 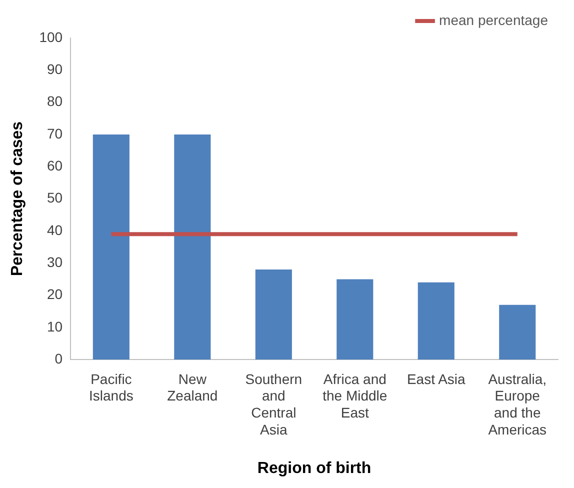 What do you see at coordinates (54, 326) in the screenshot?
I see `y-tick-label: 10` at bounding box center [54, 326].